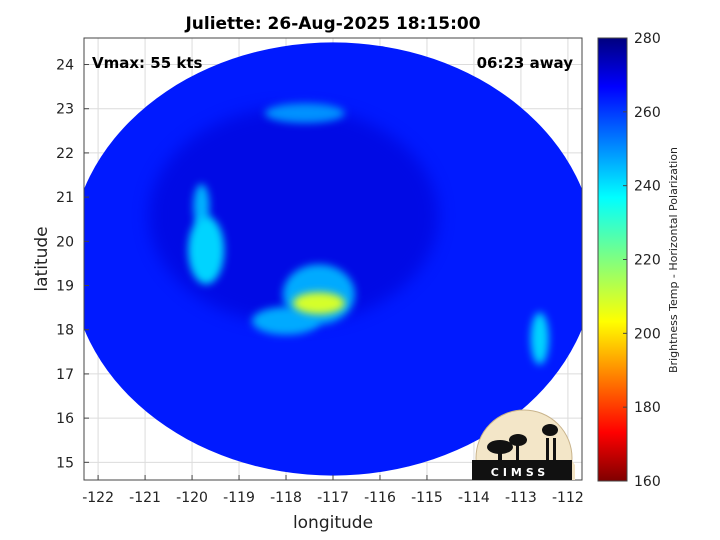 This screenshot has width=720, height=540. Describe the element at coordinates (286, 320) in the screenshot. I see `feature-inner-band` at that location.